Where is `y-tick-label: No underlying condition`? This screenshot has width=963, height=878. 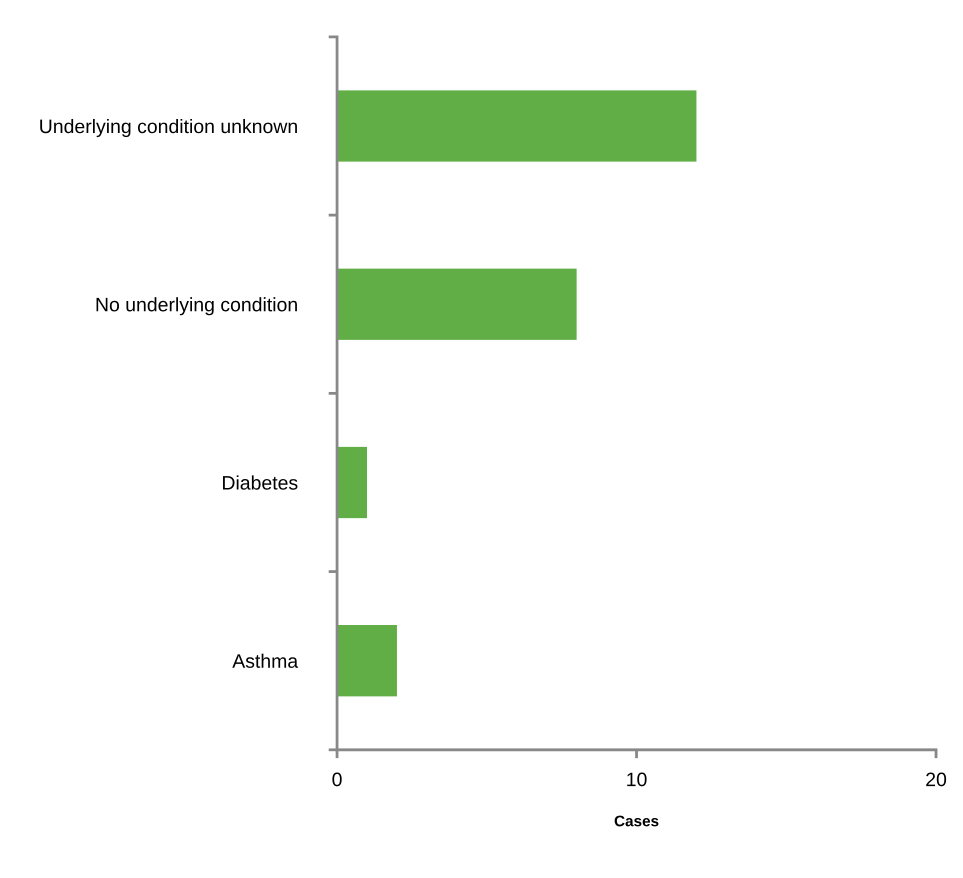
y-tick-label: No underlying condition is located at coordinates (196, 306).